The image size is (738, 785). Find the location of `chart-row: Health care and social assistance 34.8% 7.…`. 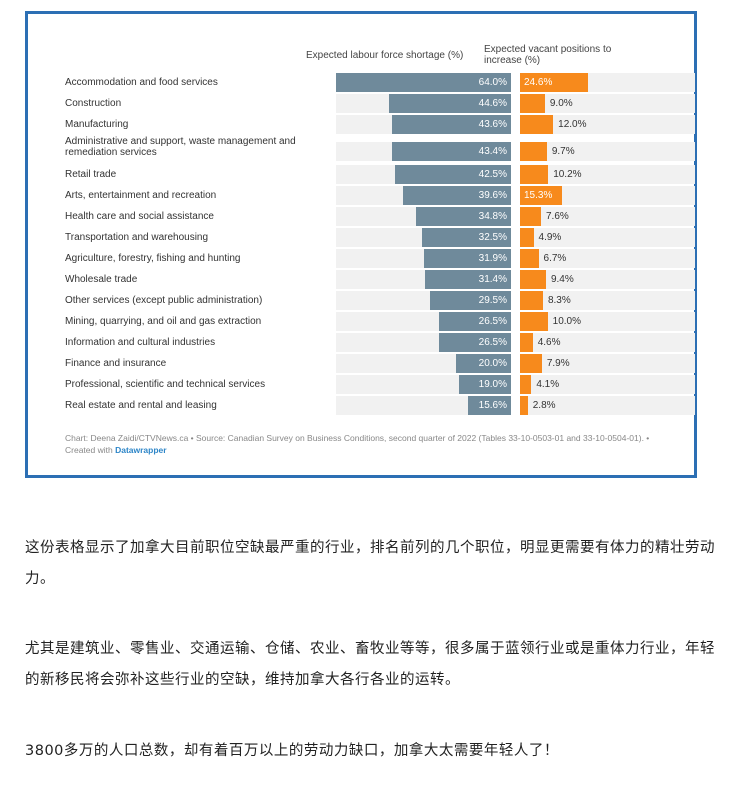

chart-row: Health care and social assistance 34.8% 7.… is located at coordinates (380, 217).